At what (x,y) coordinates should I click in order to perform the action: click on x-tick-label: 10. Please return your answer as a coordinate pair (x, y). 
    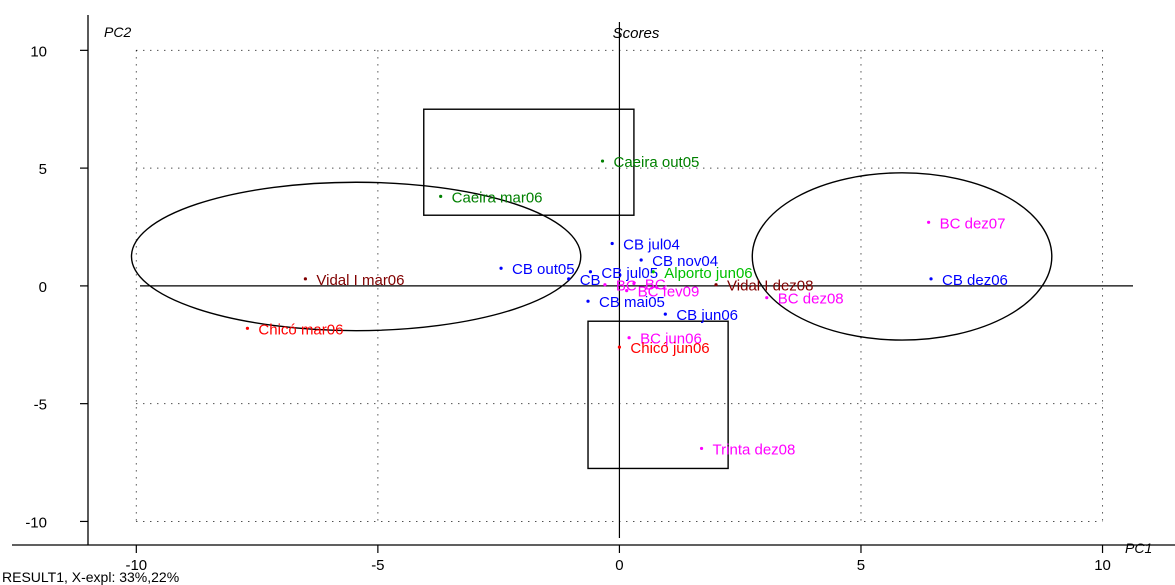
    Looking at the image, I should click on (1102, 565).